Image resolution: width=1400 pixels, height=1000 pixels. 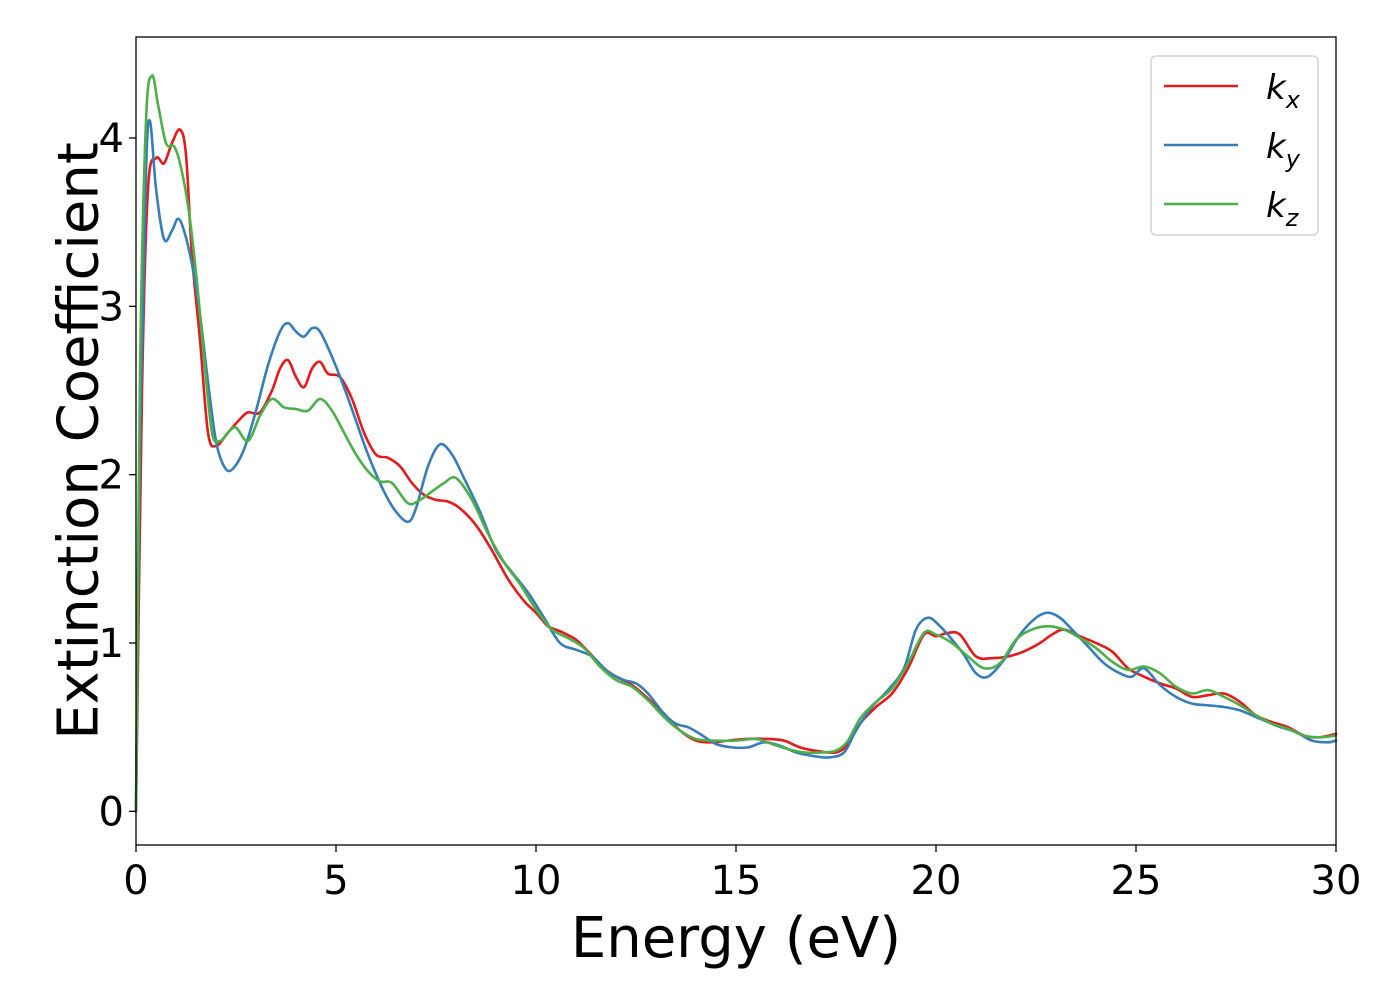 I want to click on legend-label-subscript: z, so click(x=1292, y=218).